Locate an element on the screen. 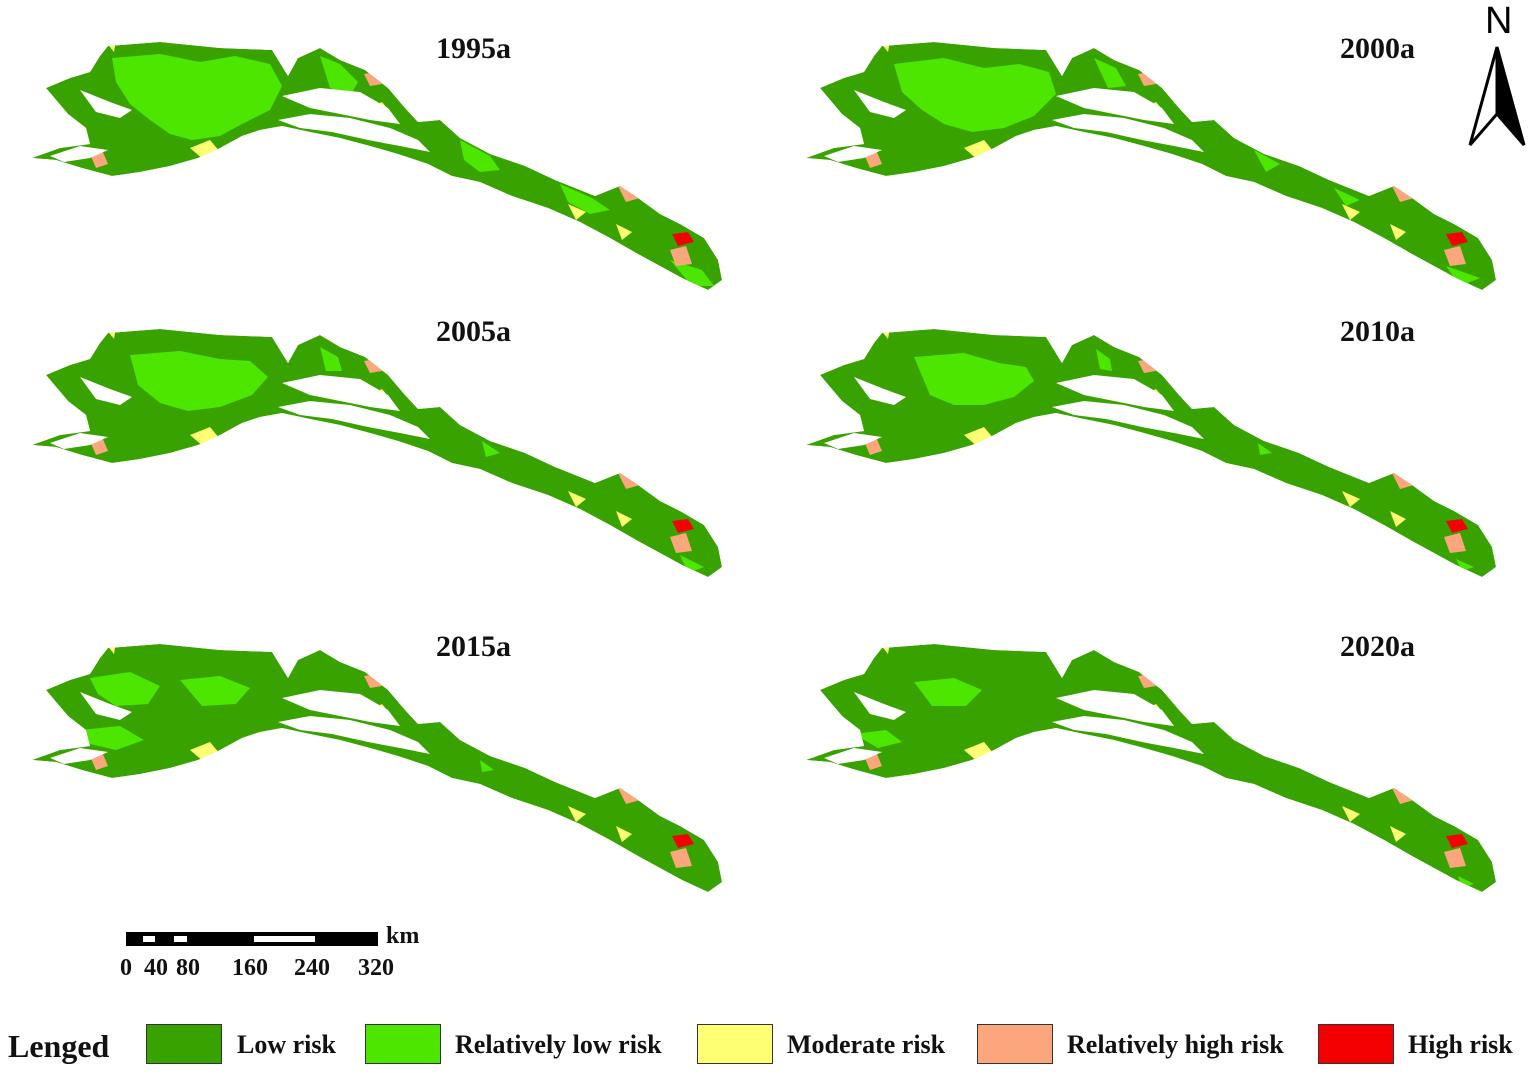  north-arrow-icon is located at coordinates (1497, 96).